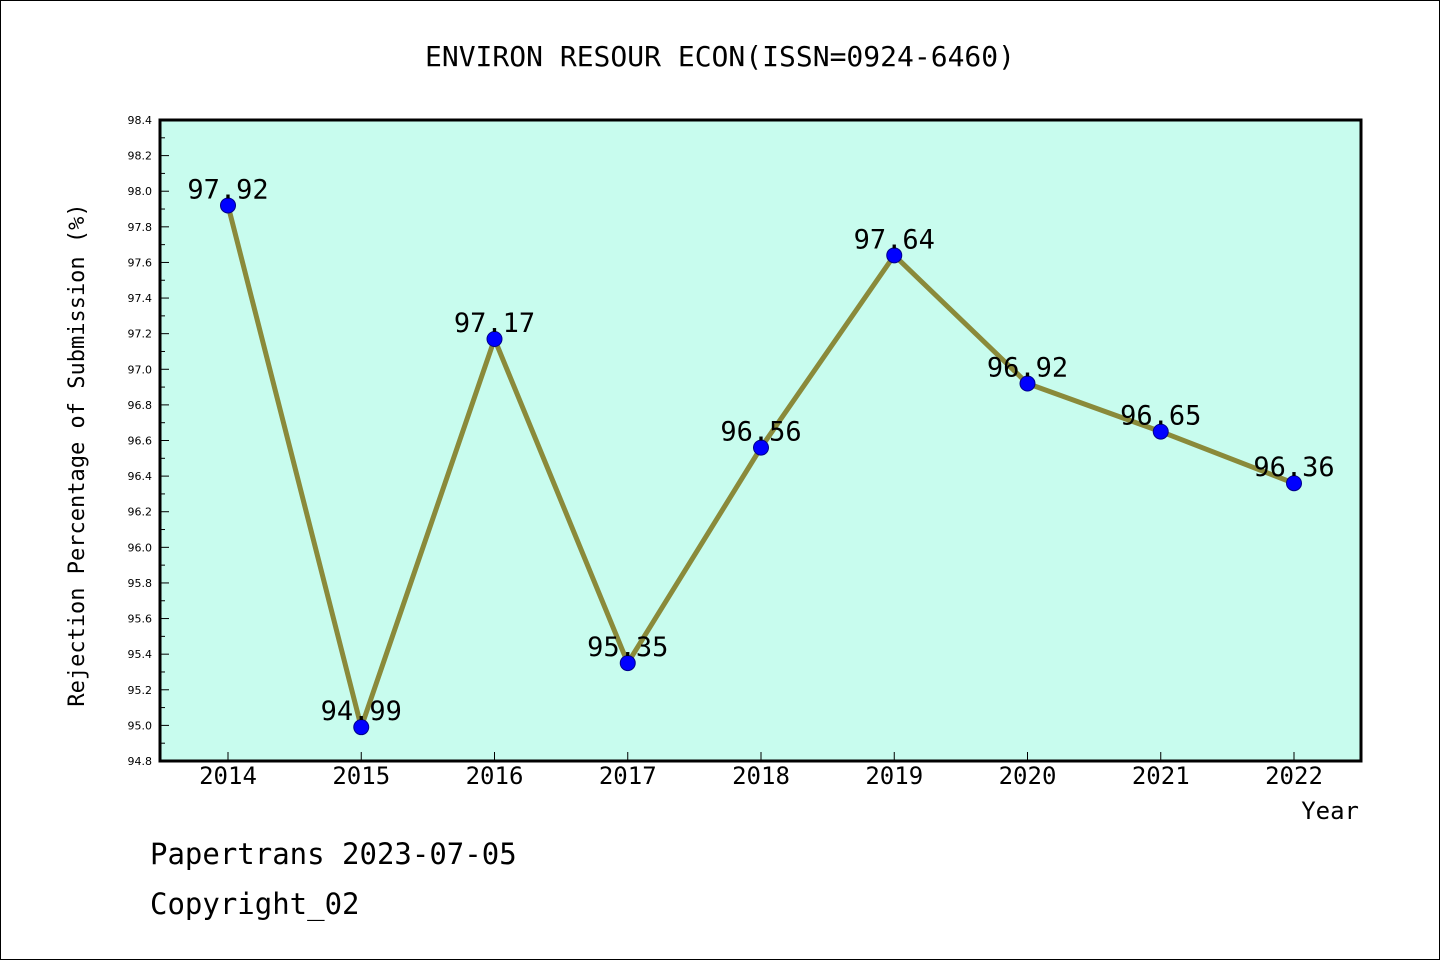  Describe the element at coordinates (1160, 416) in the screenshot. I see `data-label: 96.65` at that location.